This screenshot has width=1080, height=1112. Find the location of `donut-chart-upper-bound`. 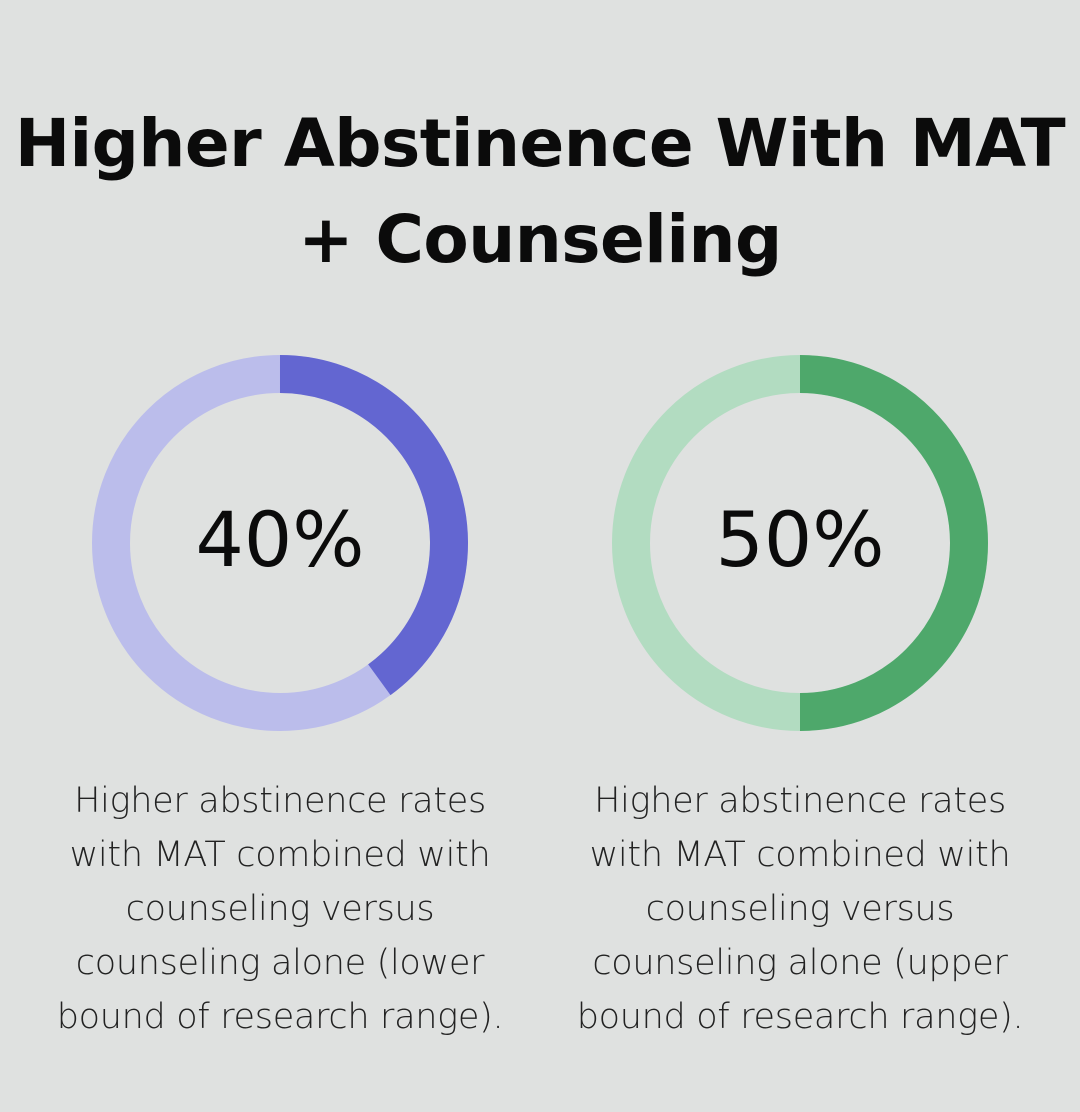

donut-chart-upper-bound is located at coordinates (800, 543).